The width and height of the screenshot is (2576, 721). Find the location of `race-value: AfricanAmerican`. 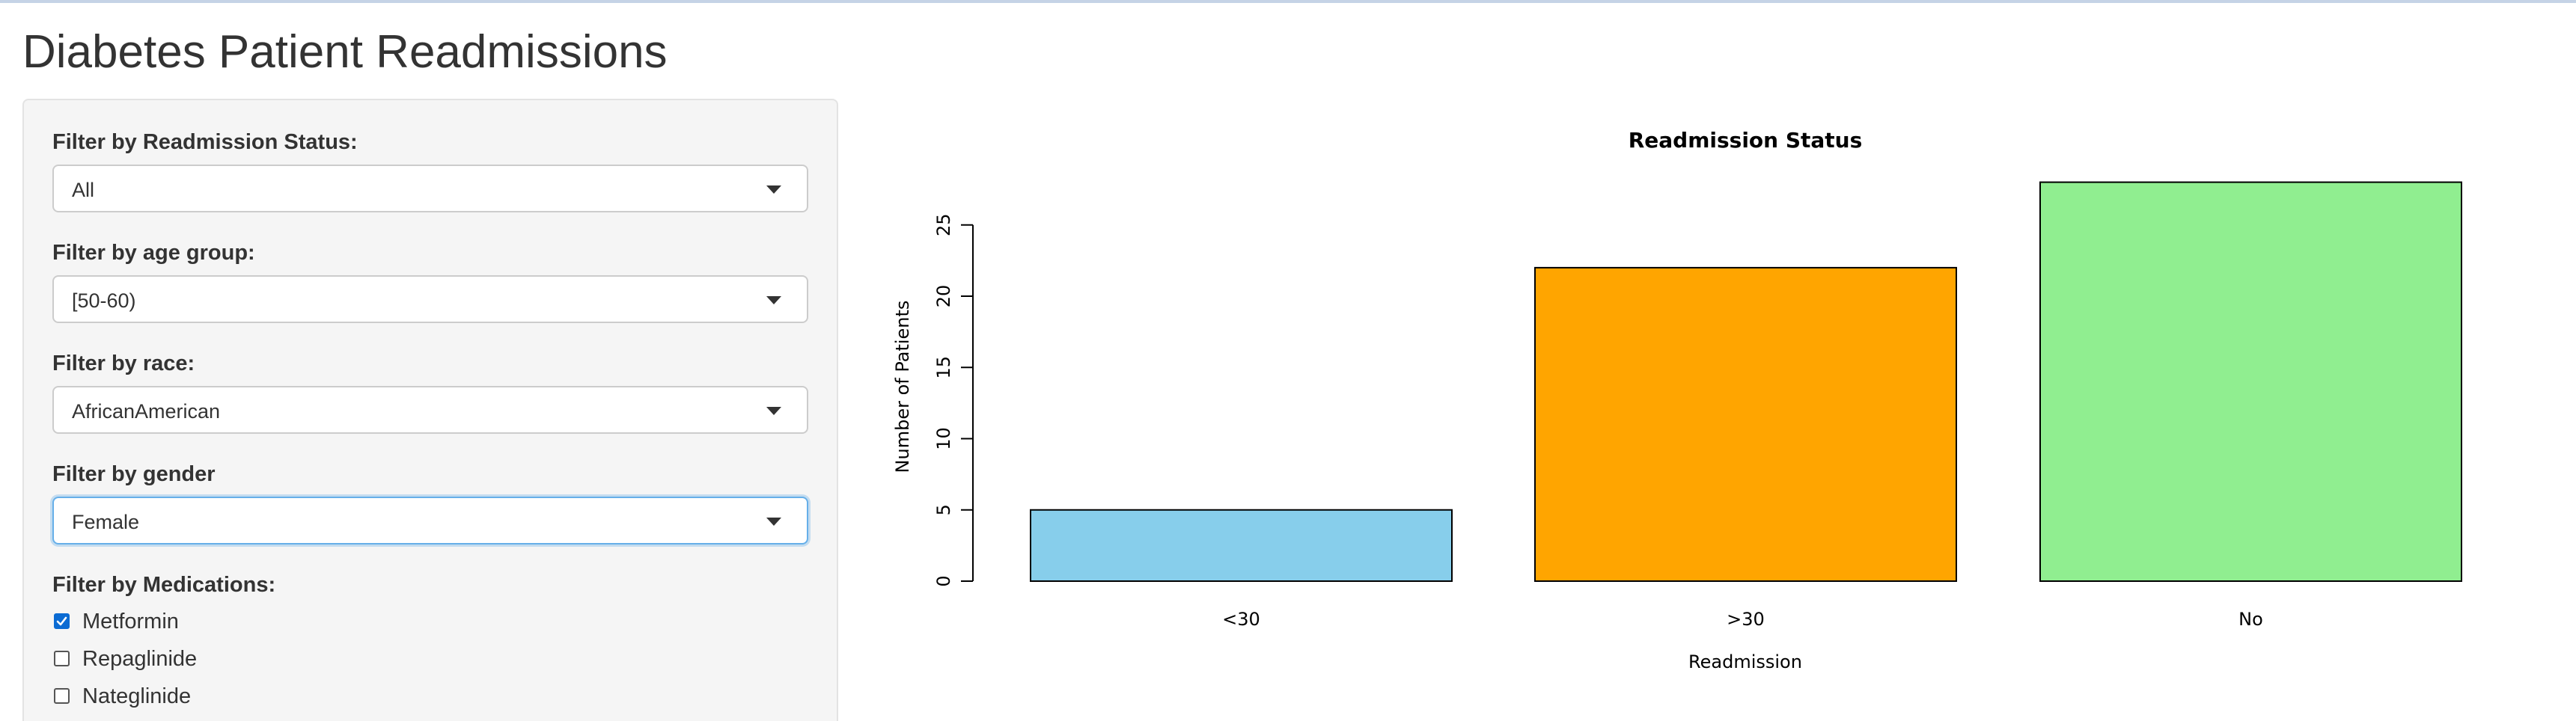

race-value: AfricanAmerican is located at coordinates (146, 411).